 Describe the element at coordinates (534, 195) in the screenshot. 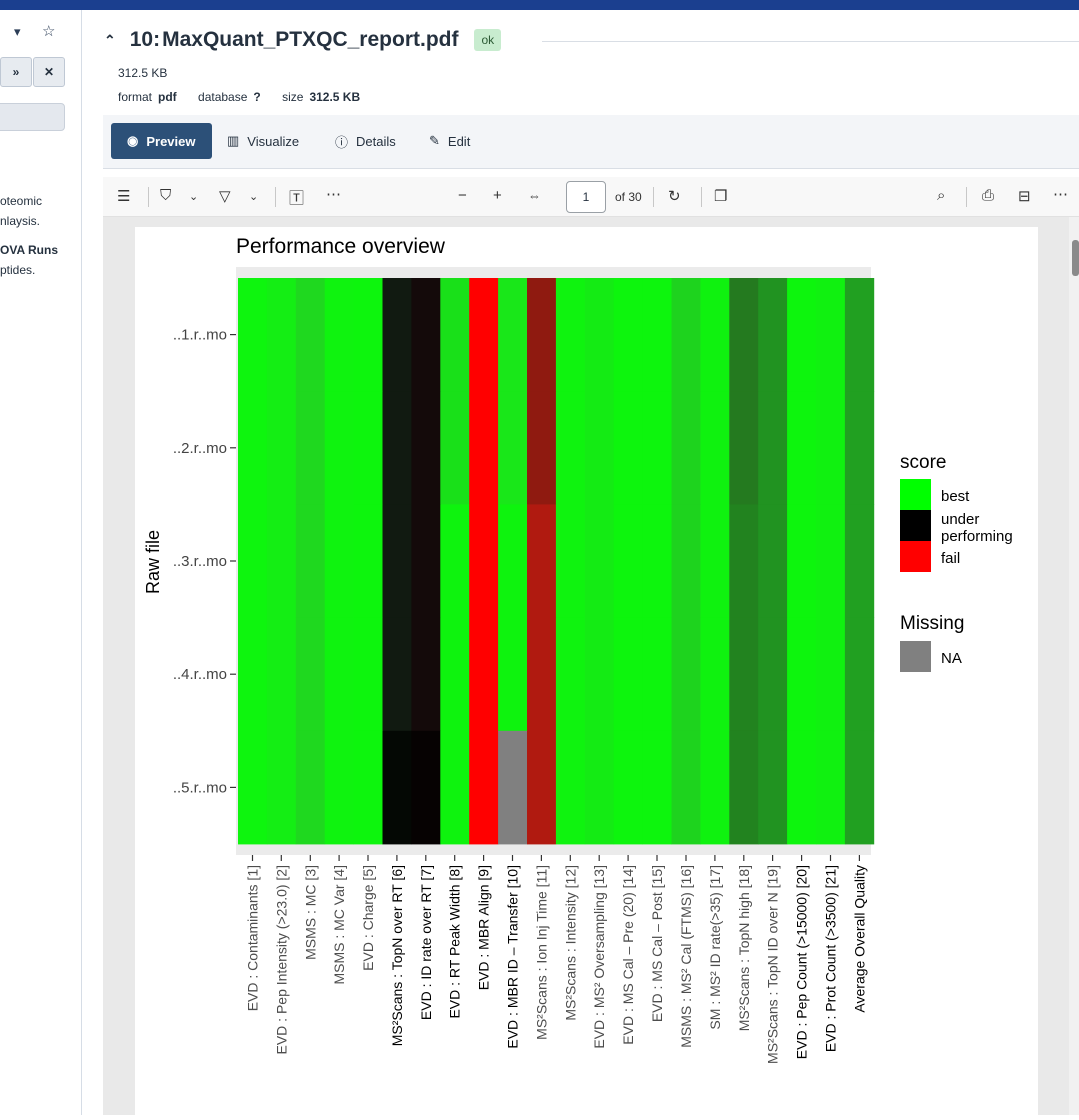

I see `fit-width-icon: ⇔` at that location.